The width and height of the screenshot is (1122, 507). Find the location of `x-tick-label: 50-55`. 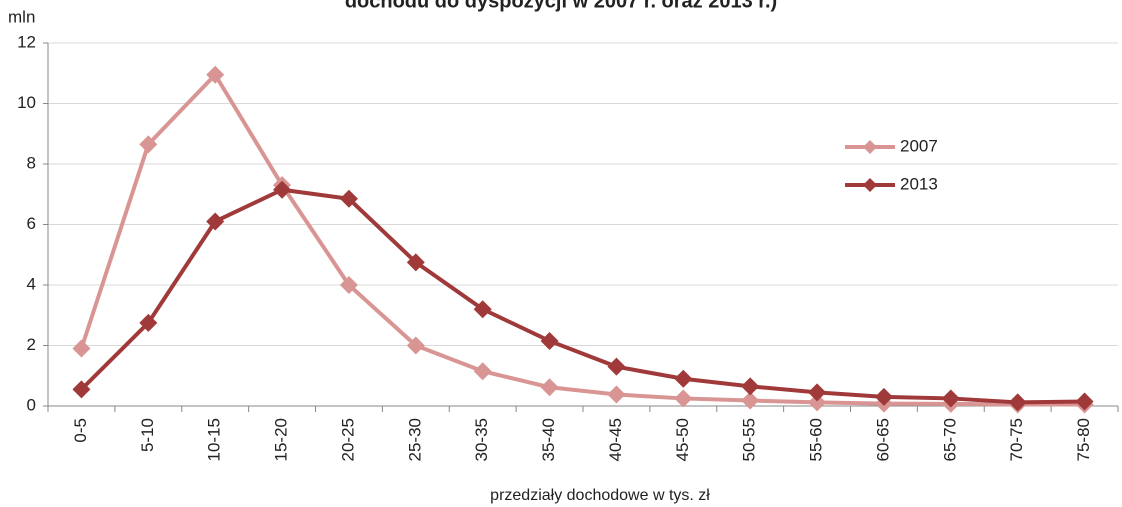

x-tick-label: 50-55 is located at coordinates (749, 439).